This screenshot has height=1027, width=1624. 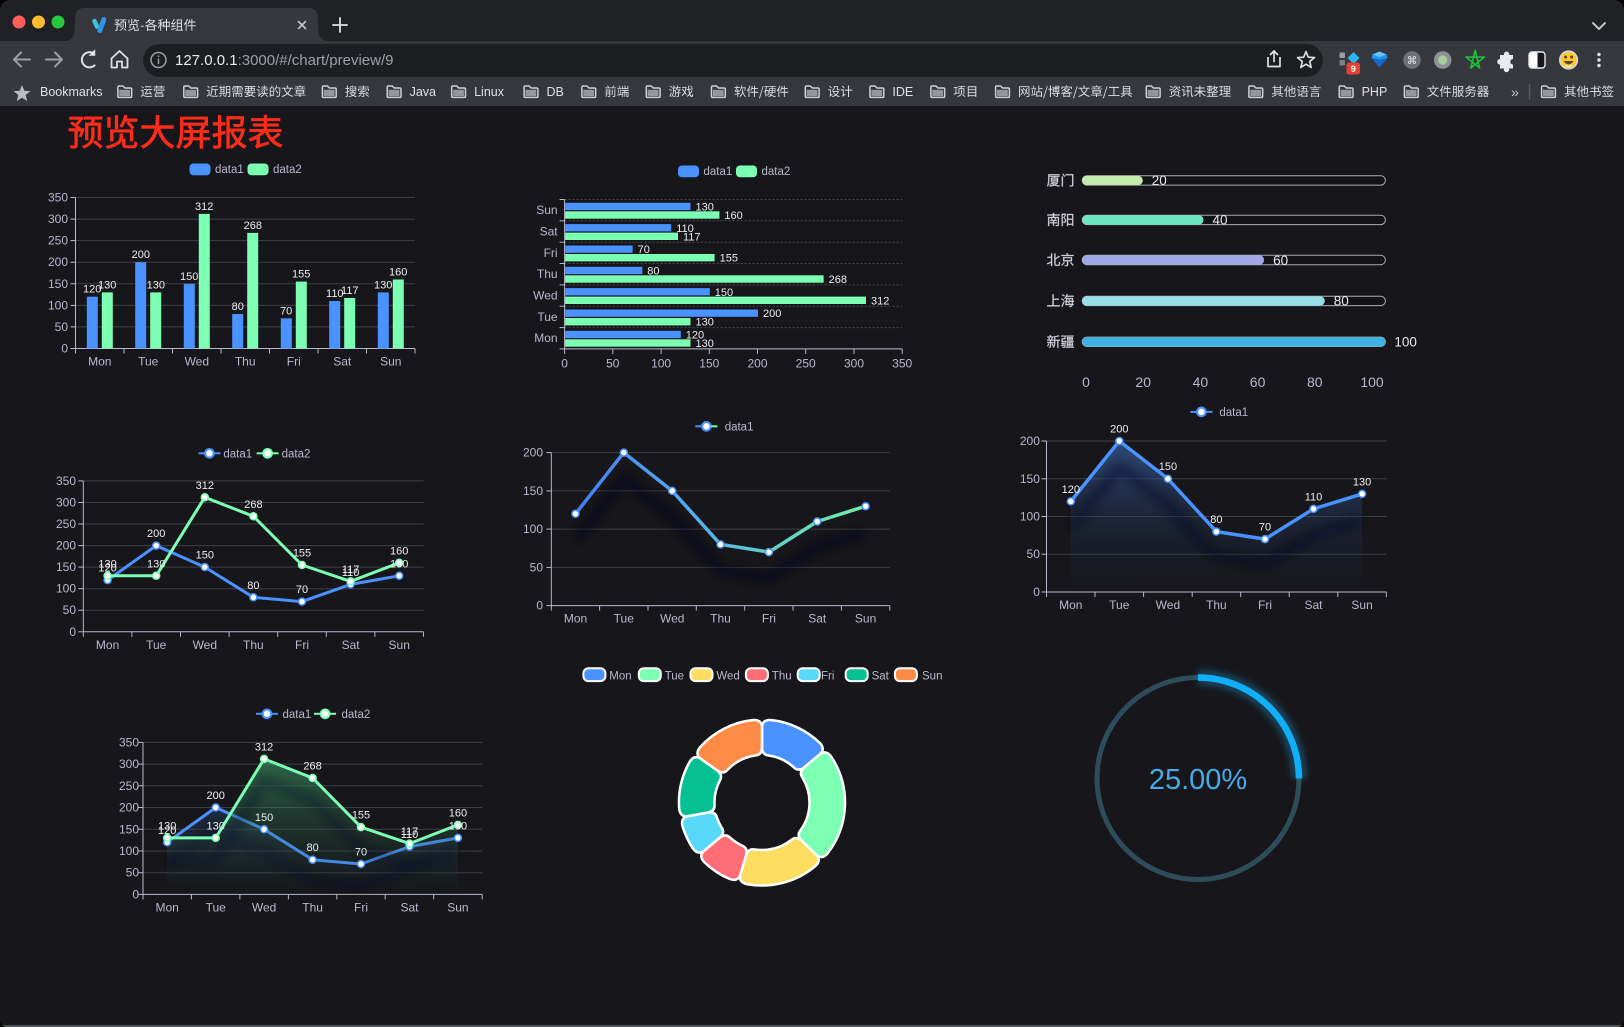 I want to click on svg-text: 9, so click(x=1353, y=69).